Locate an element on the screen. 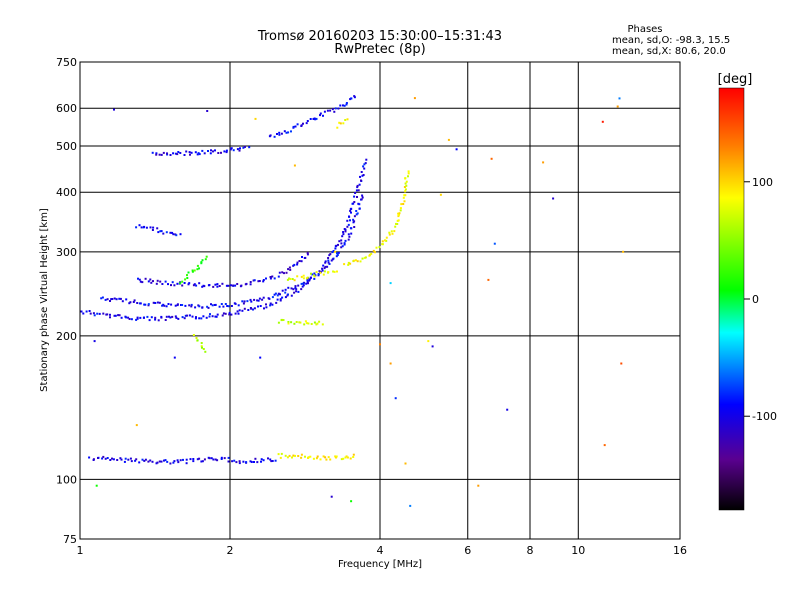 This screenshot has width=800, height=600. x-tick-labels: 1 2 4 6 8 10 16 is located at coordinates (382, 550).